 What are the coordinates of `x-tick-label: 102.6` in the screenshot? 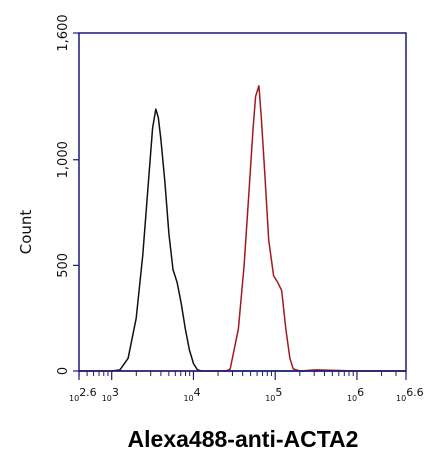 It's located at (83, 394).